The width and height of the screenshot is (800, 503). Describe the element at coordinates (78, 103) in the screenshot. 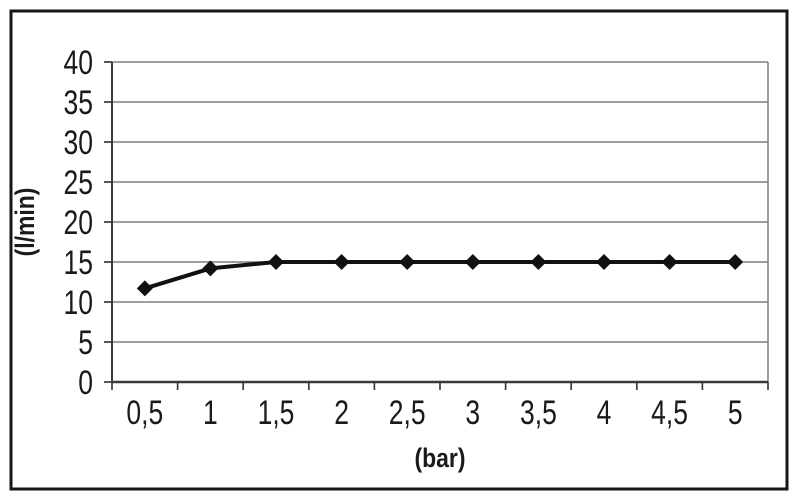

I see `y-tick-label: 35` at that location.